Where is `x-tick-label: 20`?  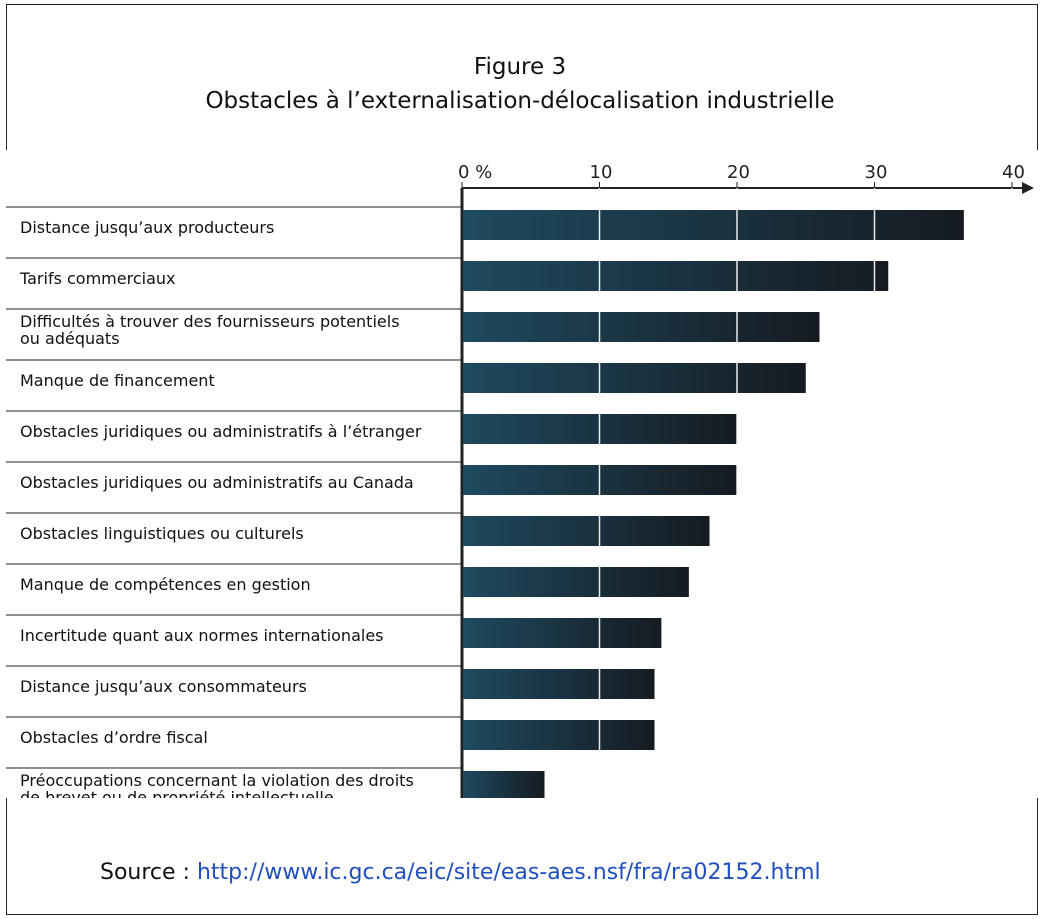 x-tick-label: 20 is located at coordinates (738, 172).